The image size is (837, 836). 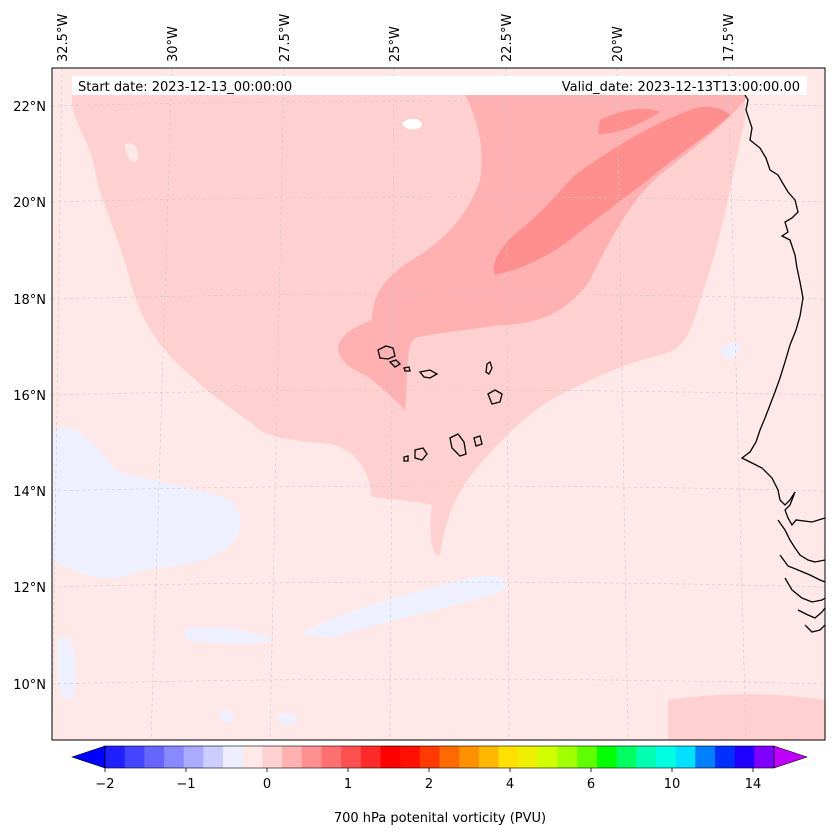 I want to click on island-santiago, so click(x=458, y=445).